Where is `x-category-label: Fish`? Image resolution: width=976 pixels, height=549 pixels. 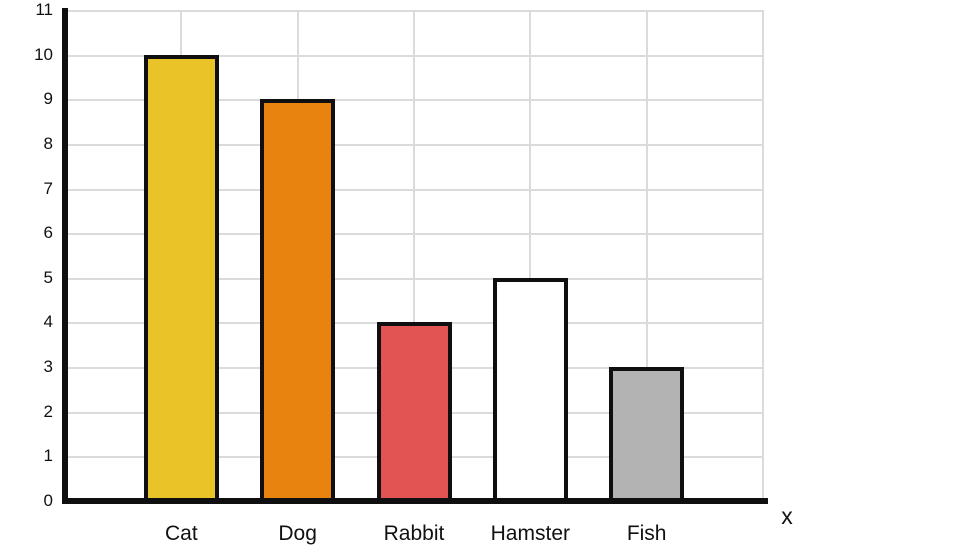
x-category-label: Fish is located at coordinates (646, 533).